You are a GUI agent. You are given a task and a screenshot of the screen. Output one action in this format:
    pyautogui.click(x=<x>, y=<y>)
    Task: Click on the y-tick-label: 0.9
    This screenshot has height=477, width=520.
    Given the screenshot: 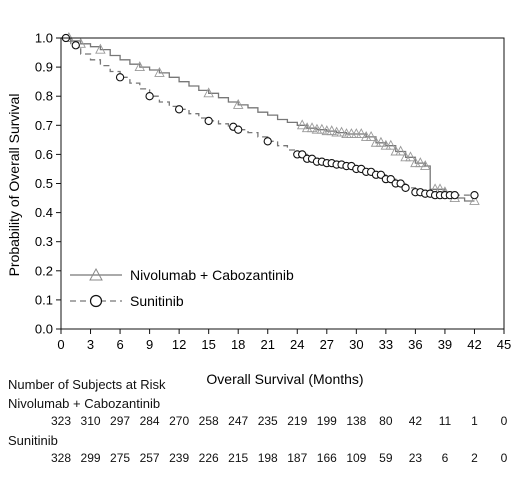 What is the action you would take?
    pyautogui.click(x=44, y=67)
    